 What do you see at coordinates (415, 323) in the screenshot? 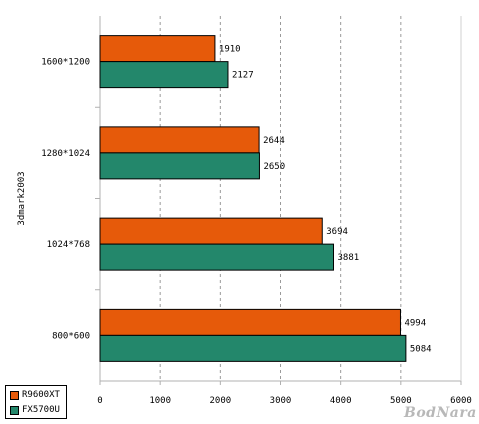
I see `data-label: 4994` at bounding box center [415, 323].